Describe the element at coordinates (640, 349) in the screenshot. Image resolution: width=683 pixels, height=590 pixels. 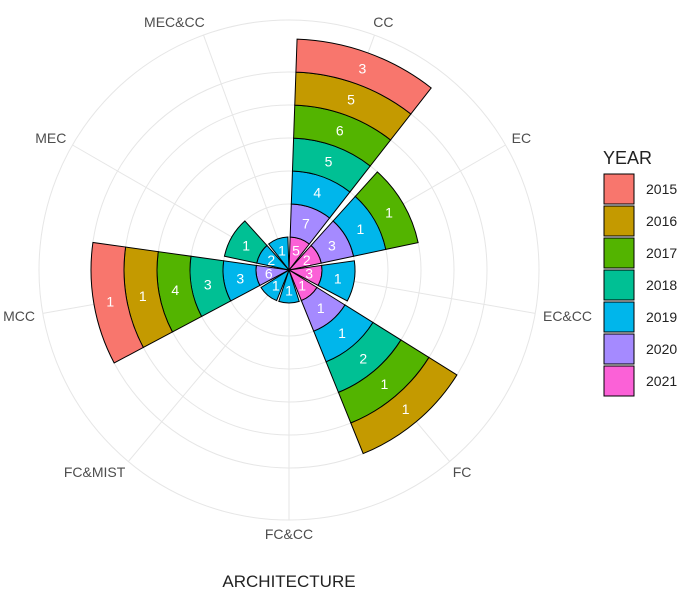
I see `legend-item: 2020` at that location.